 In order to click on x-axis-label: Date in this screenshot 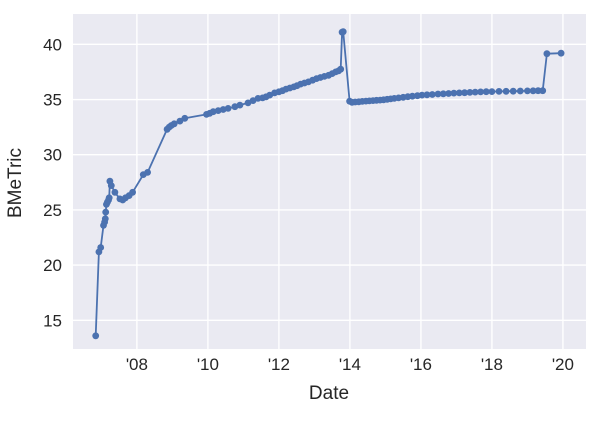, I will do `click(329, 393)`.